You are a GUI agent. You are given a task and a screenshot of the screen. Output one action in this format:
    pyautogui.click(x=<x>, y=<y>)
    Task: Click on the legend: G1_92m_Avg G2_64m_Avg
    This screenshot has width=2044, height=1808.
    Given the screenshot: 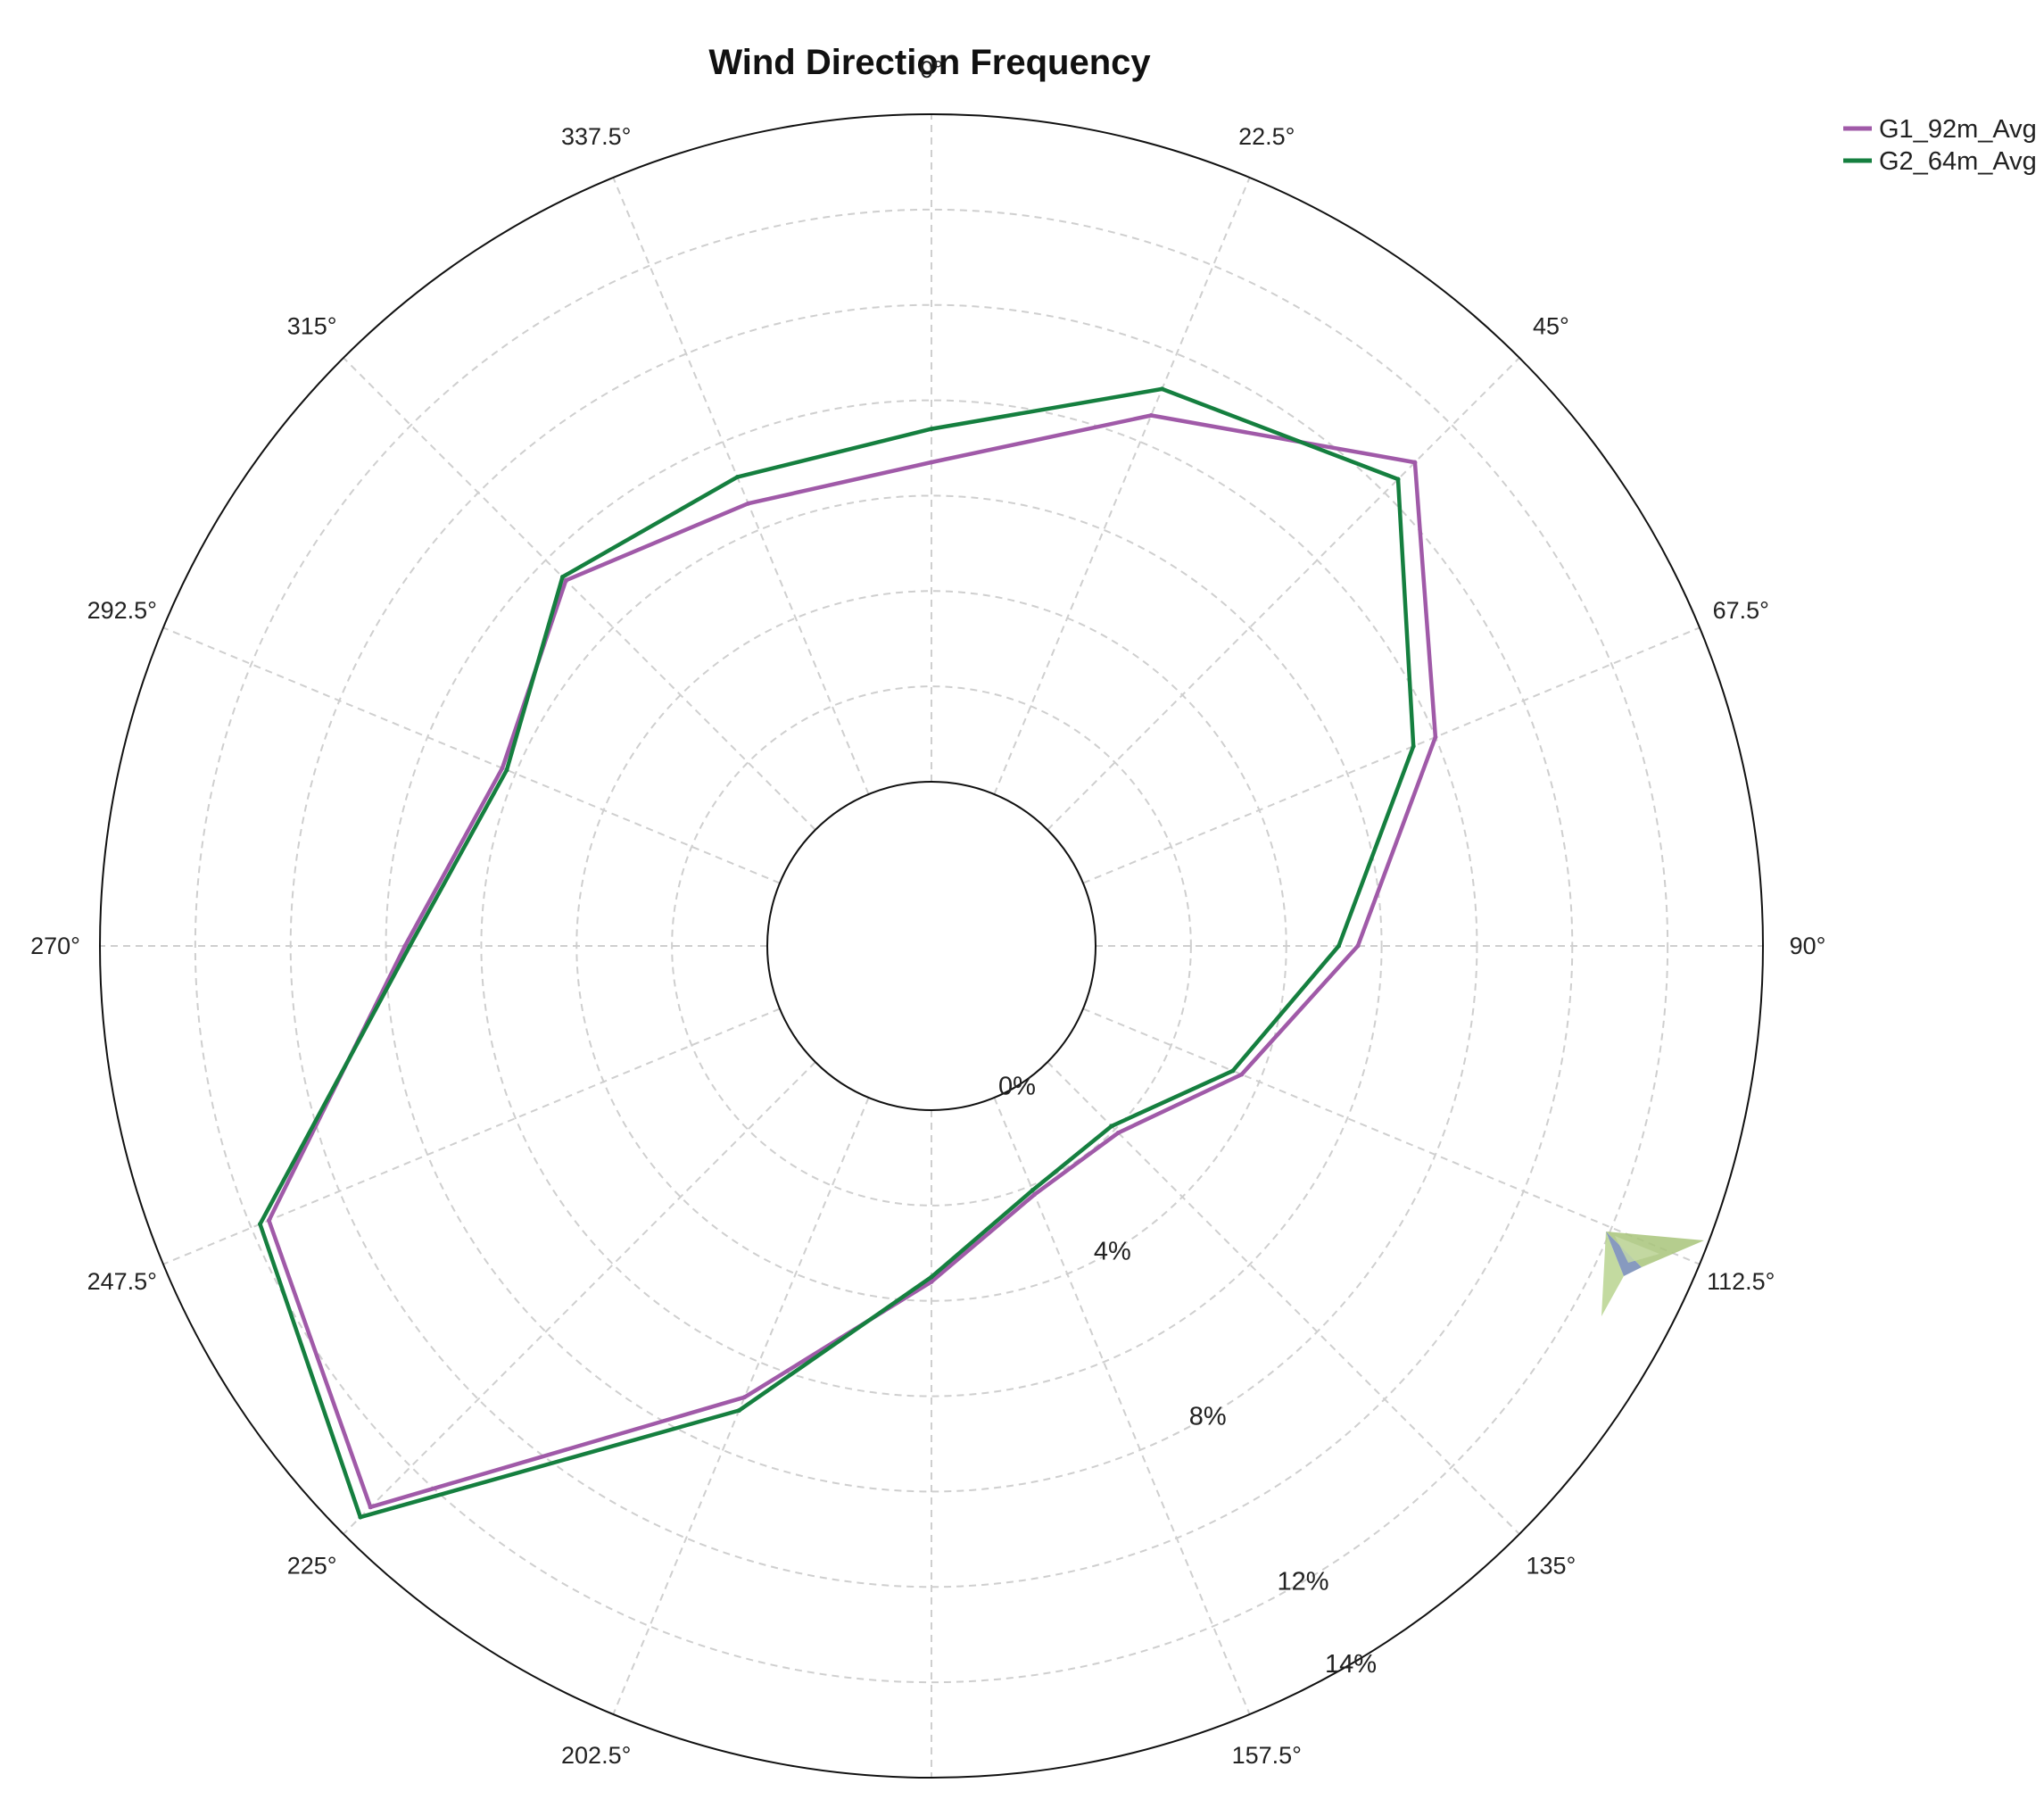 What is the action you would take?
    pyautogui.click(x=1940, y=146)
    